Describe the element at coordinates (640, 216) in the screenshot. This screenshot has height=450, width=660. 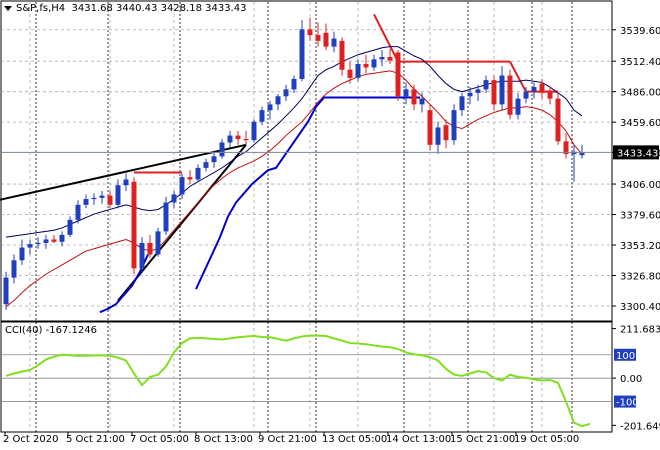
I see `y-tick-label: 3379.60` at that location.